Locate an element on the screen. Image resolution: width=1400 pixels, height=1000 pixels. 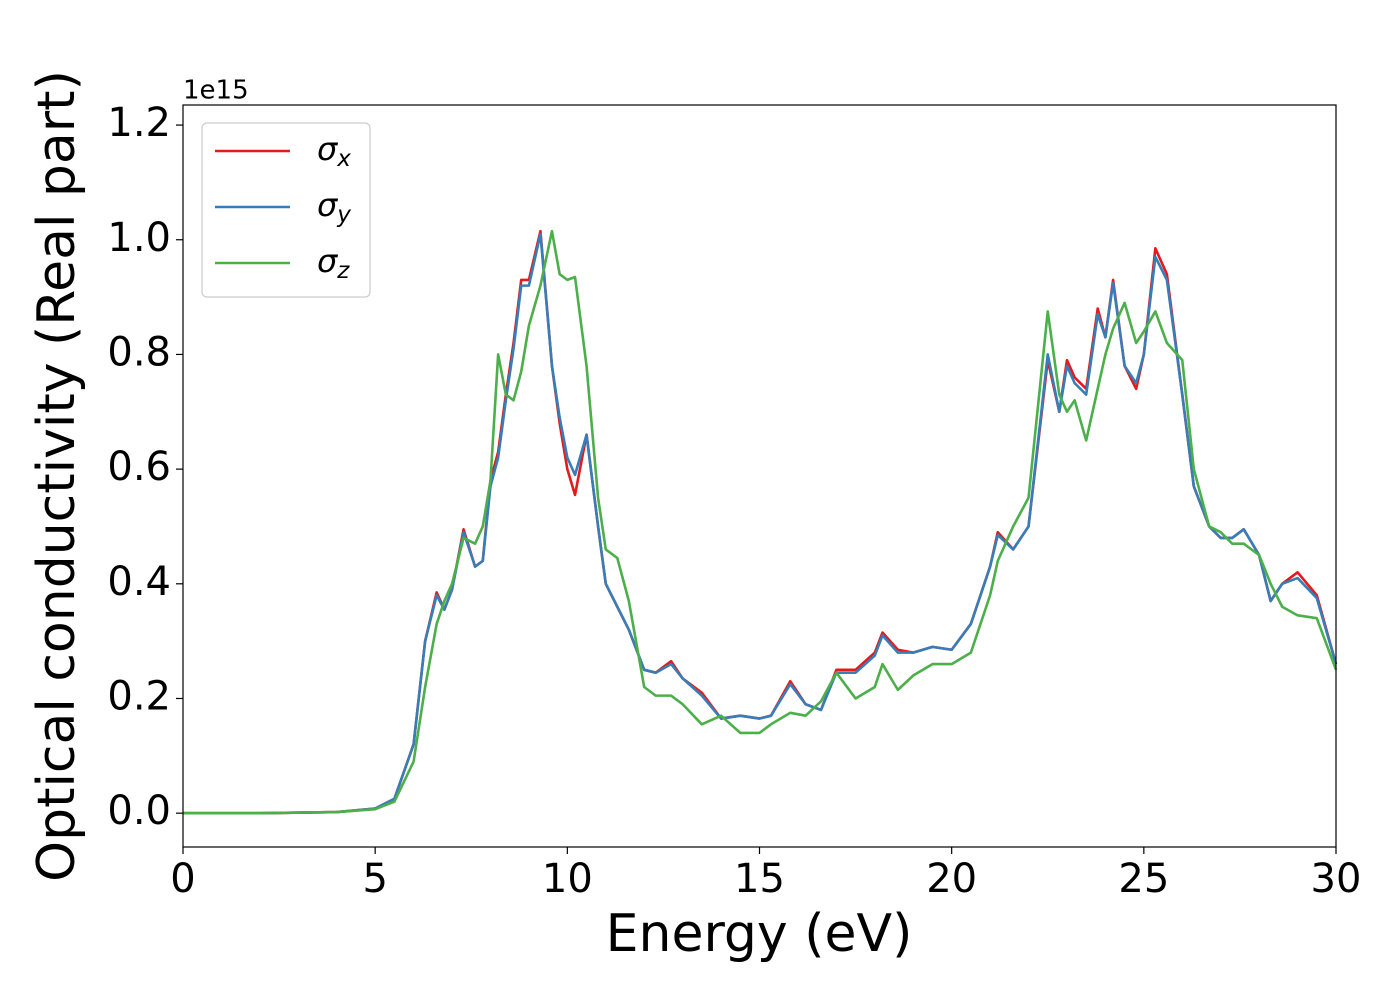
y-offset-label: 1e15 is located at coordinates (216, 91).